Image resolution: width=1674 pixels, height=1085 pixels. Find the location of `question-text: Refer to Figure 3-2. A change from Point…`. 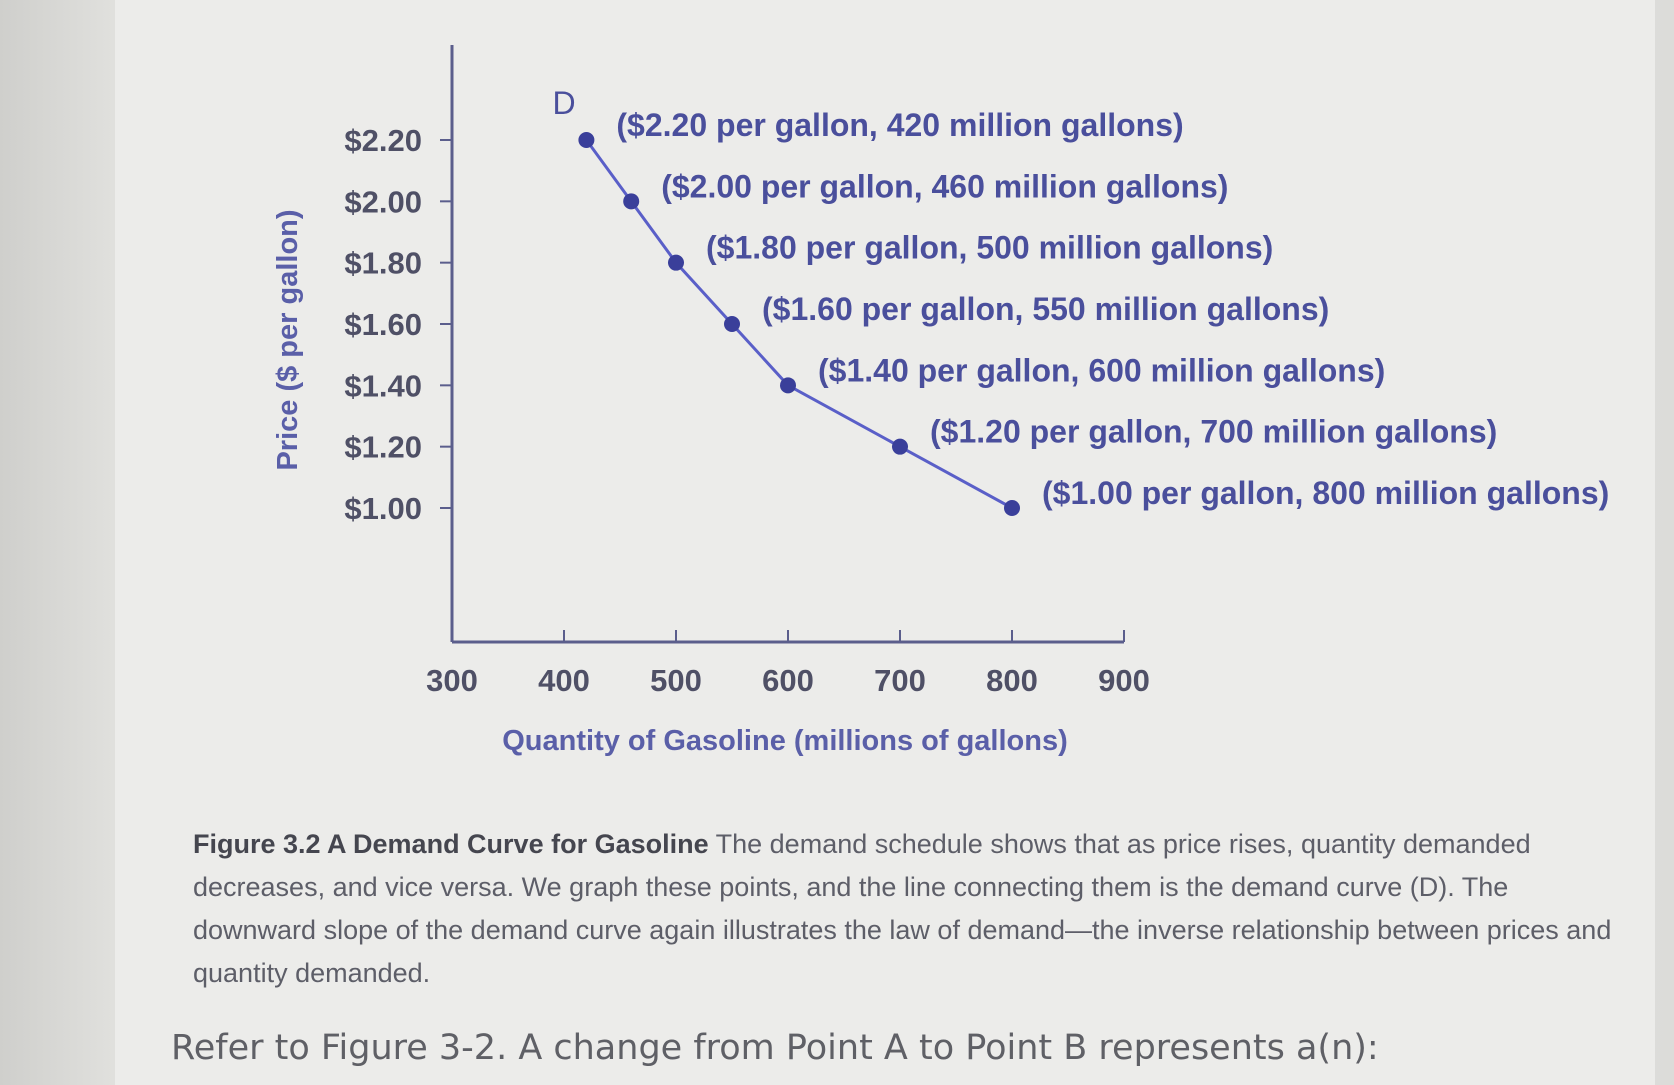

question-text: Refer to Figure 3-2. A change from Point… is located at coordinates (775, 1048).